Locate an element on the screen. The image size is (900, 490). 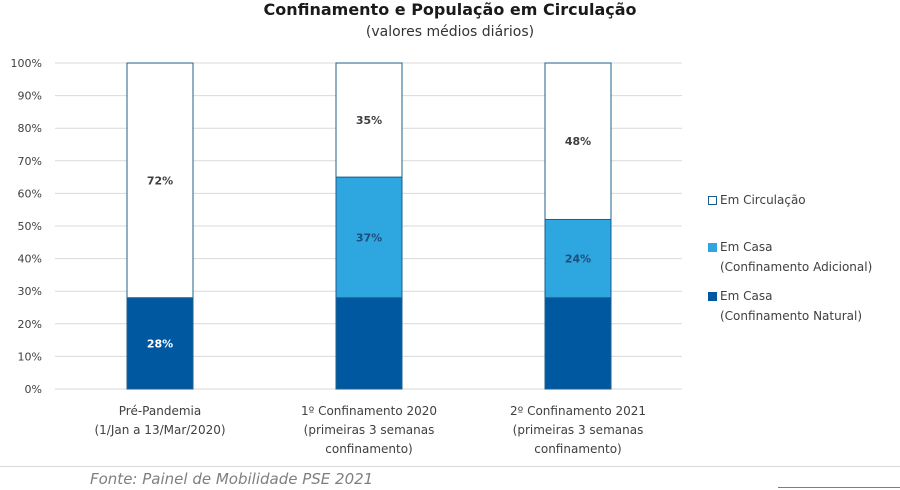
y-tick-label: 70% is located at coordinates (30, 161).